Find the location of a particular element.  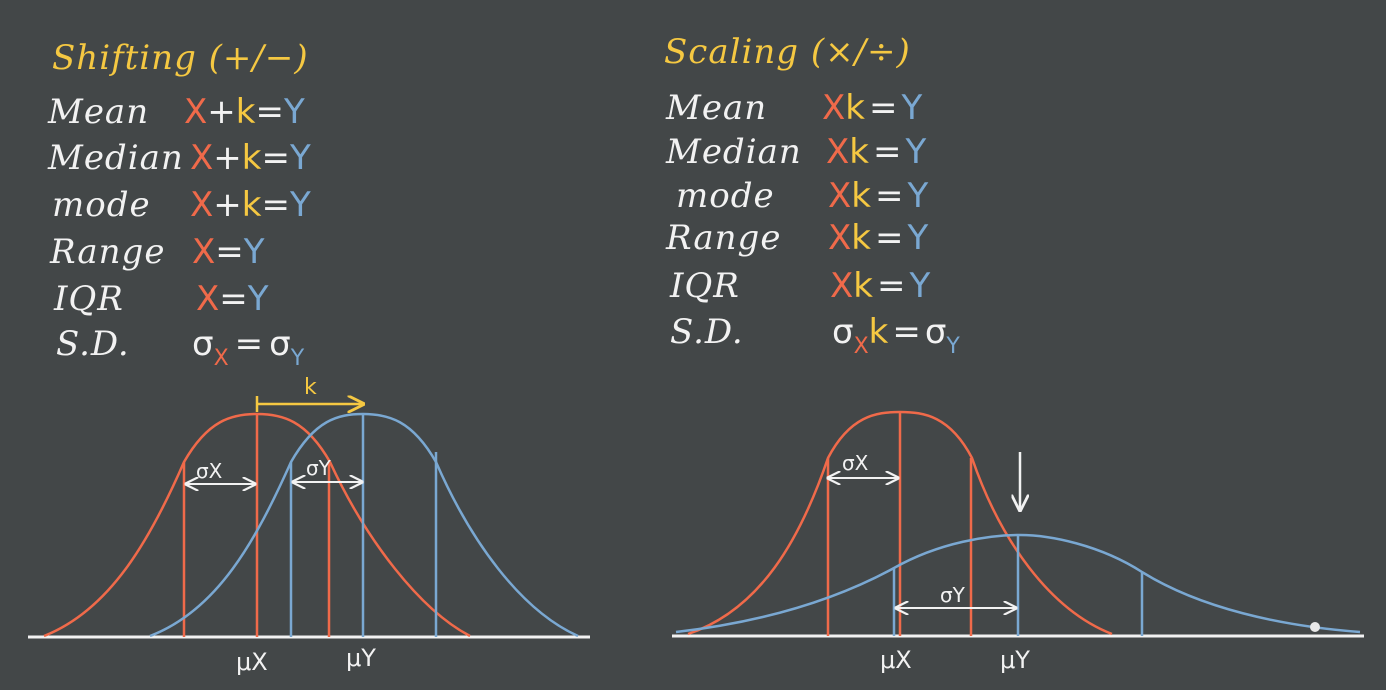

scaling-title: Scaling (×/÷) is located at coordinates (787, 52).